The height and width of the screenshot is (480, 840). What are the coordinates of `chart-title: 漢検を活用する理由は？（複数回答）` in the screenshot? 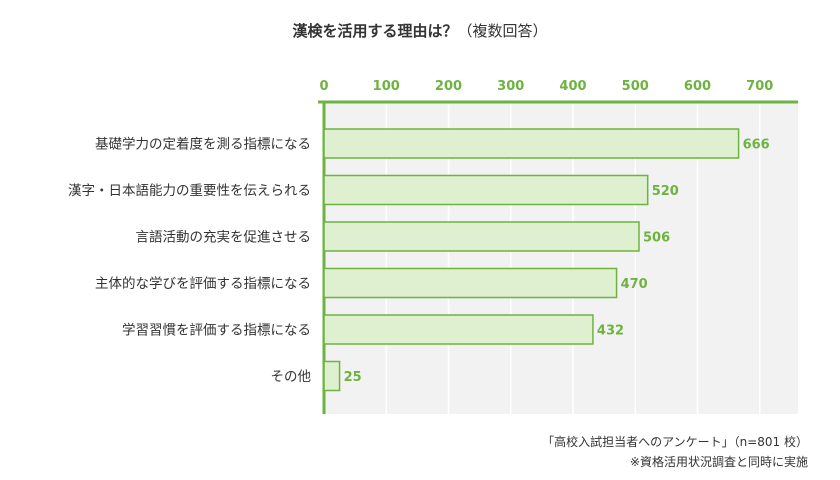 It's located at (420, 30).